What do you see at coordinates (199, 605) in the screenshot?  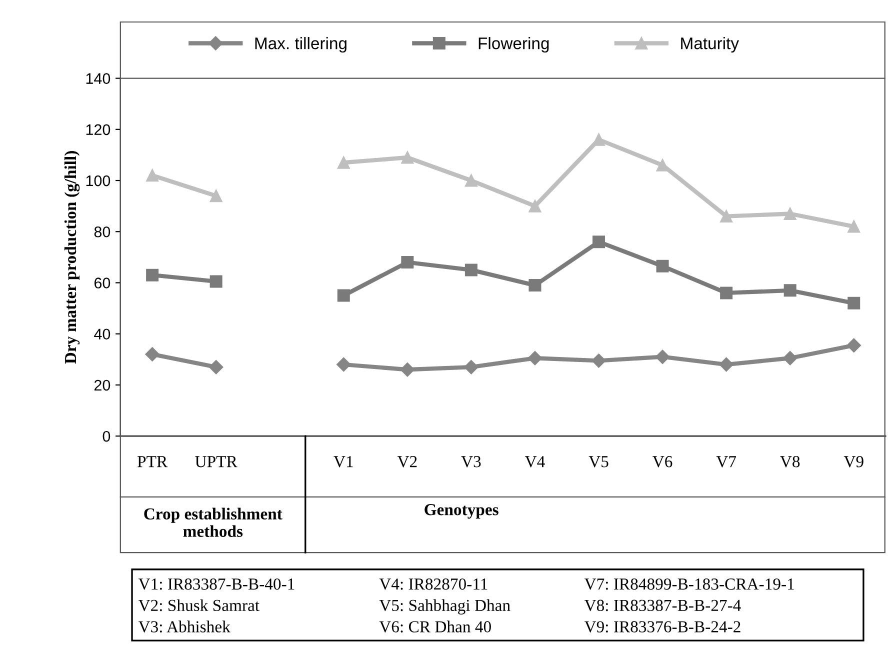 I see `text: V2: Shusk Samrat` at bounding box center [199, 605].